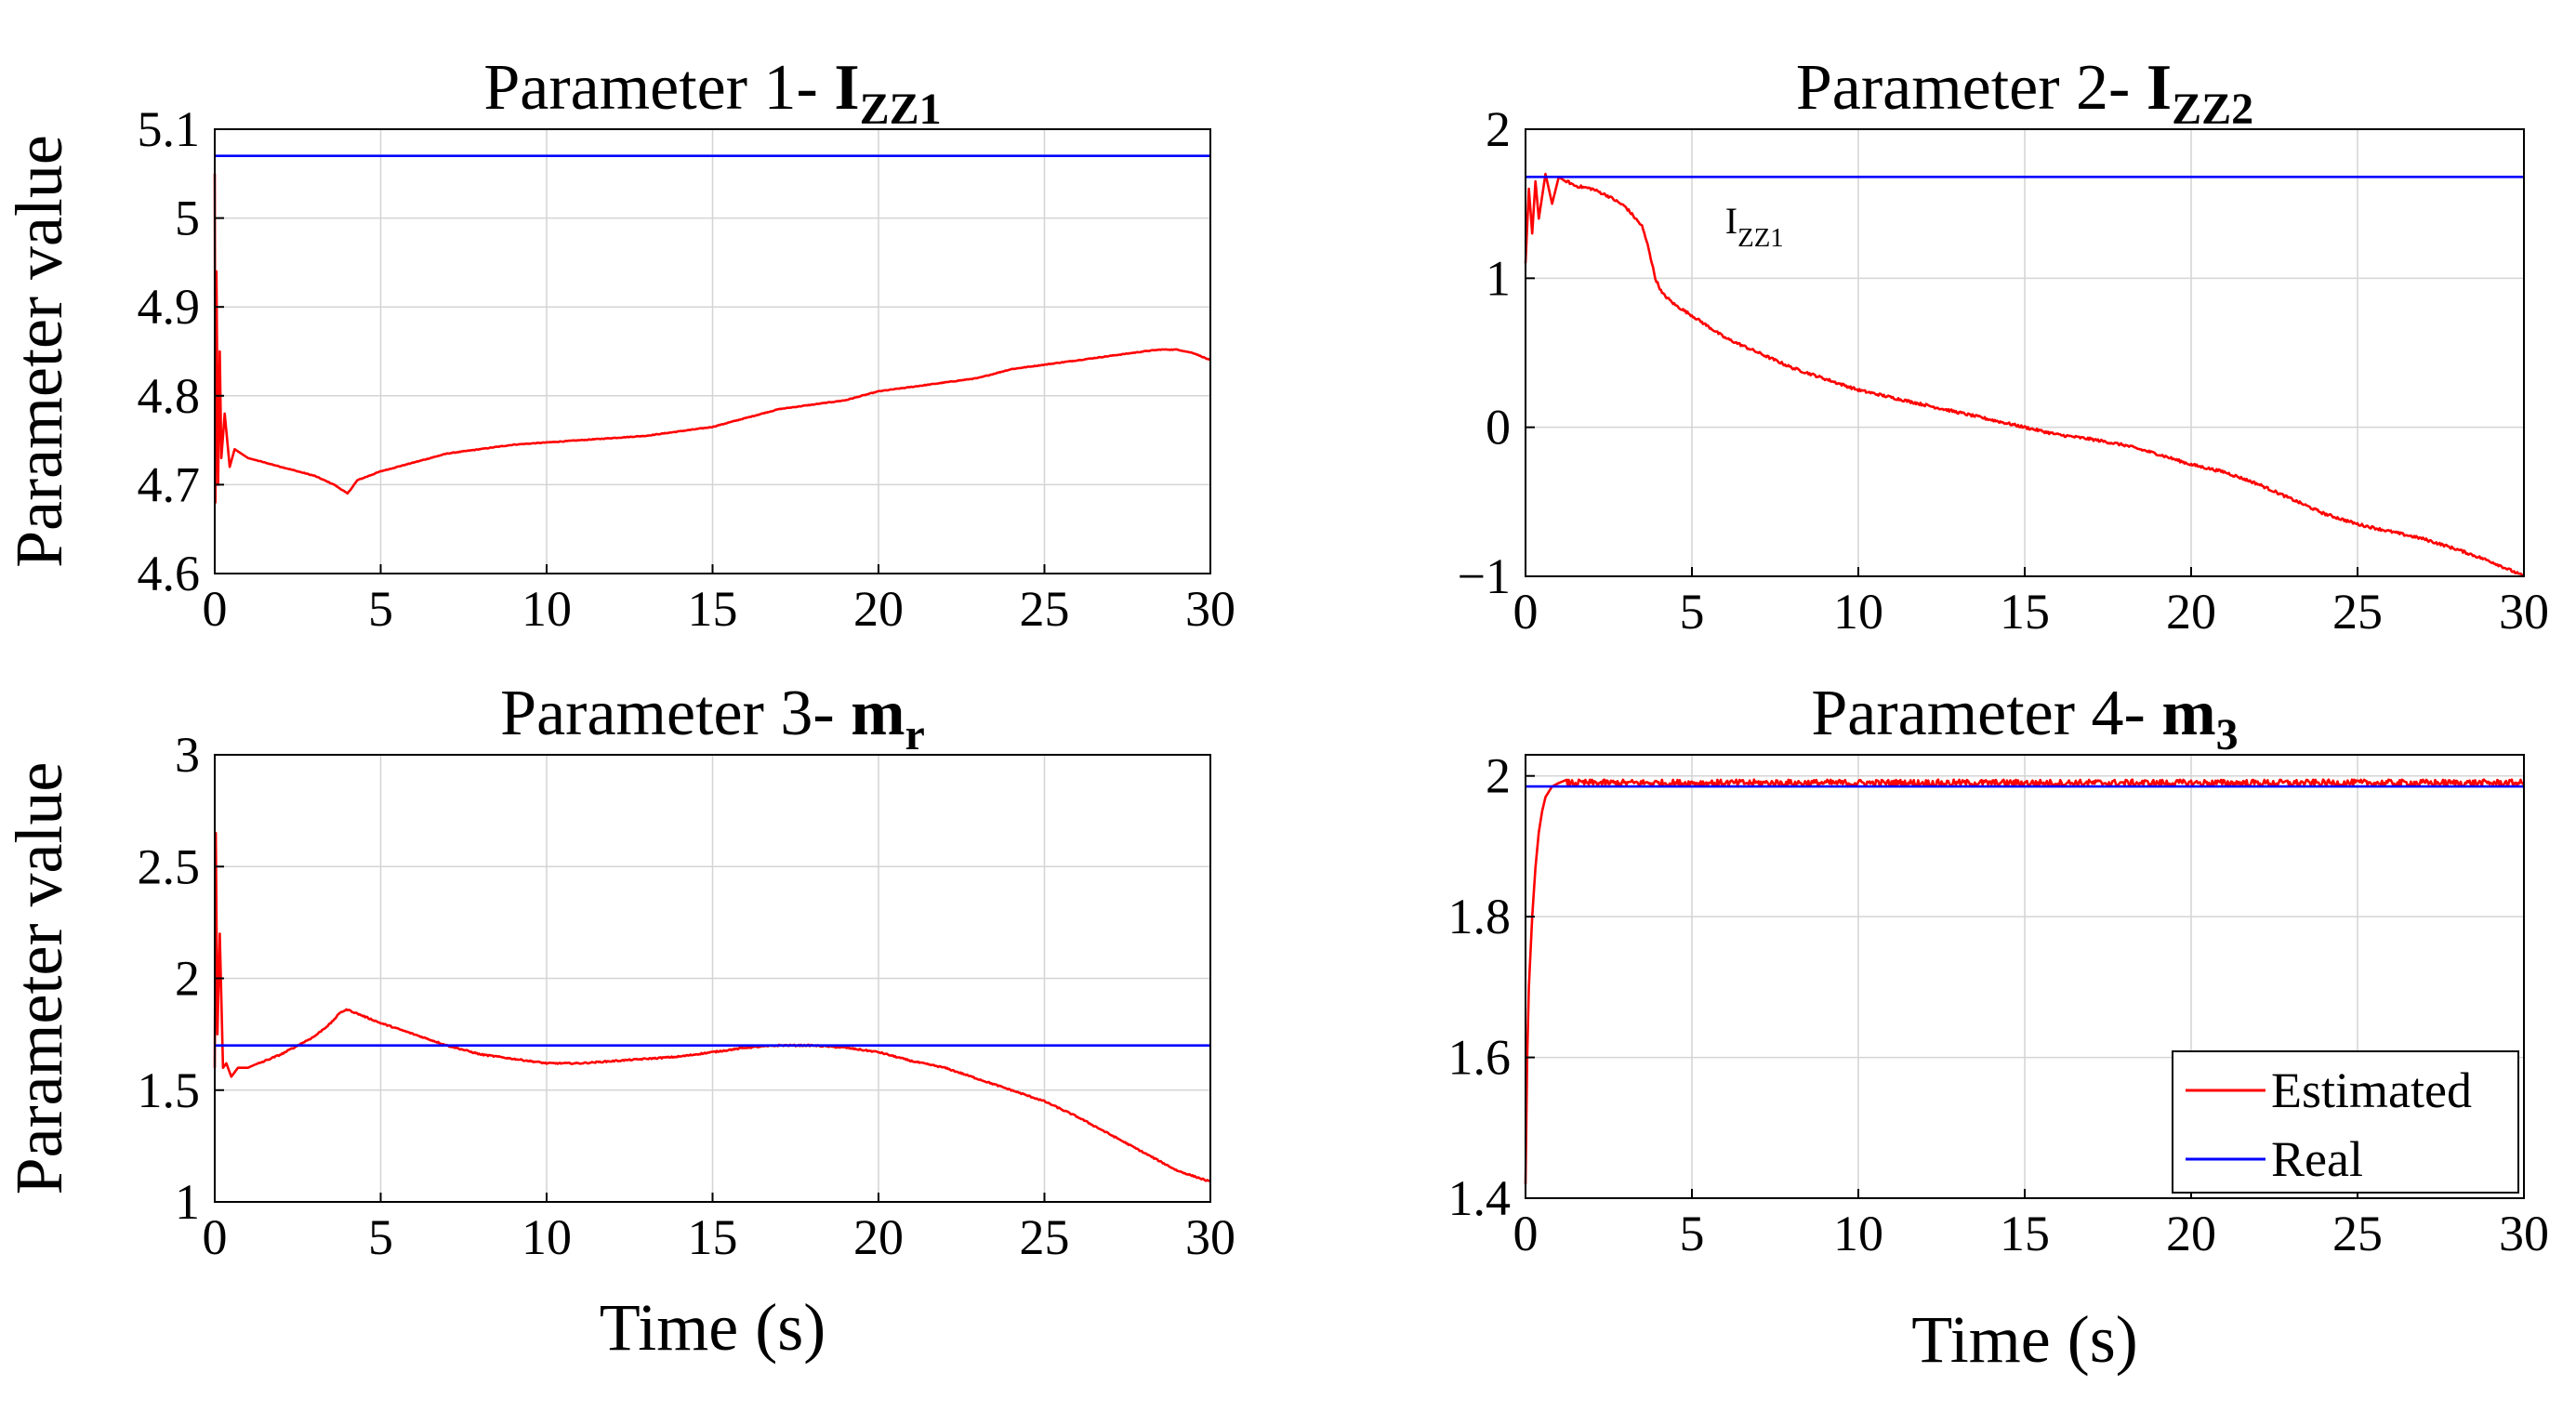 This screenshot has width=2576, height=1425. I want to click on legend-label-estimated: Estimated, so click(2371, 1090).